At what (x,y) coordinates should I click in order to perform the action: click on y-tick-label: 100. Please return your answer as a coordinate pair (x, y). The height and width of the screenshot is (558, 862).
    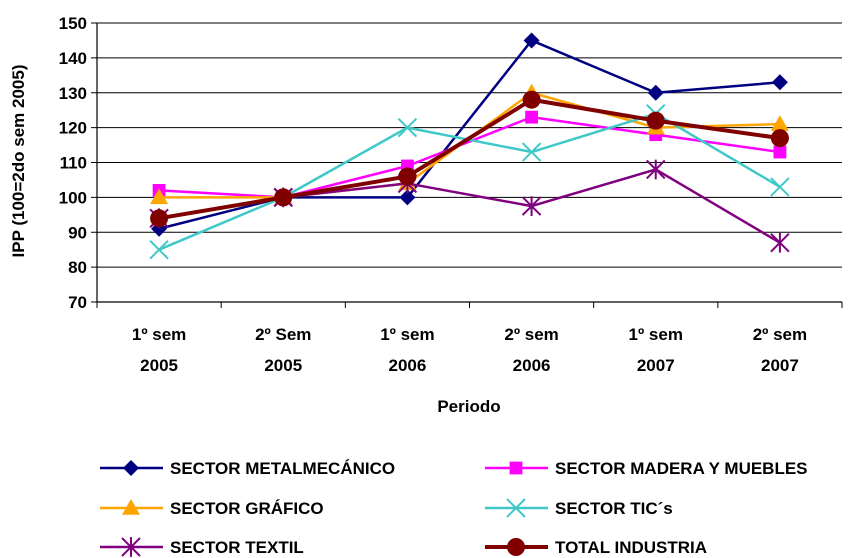
    Looking at the image, I should click on (73, 197).